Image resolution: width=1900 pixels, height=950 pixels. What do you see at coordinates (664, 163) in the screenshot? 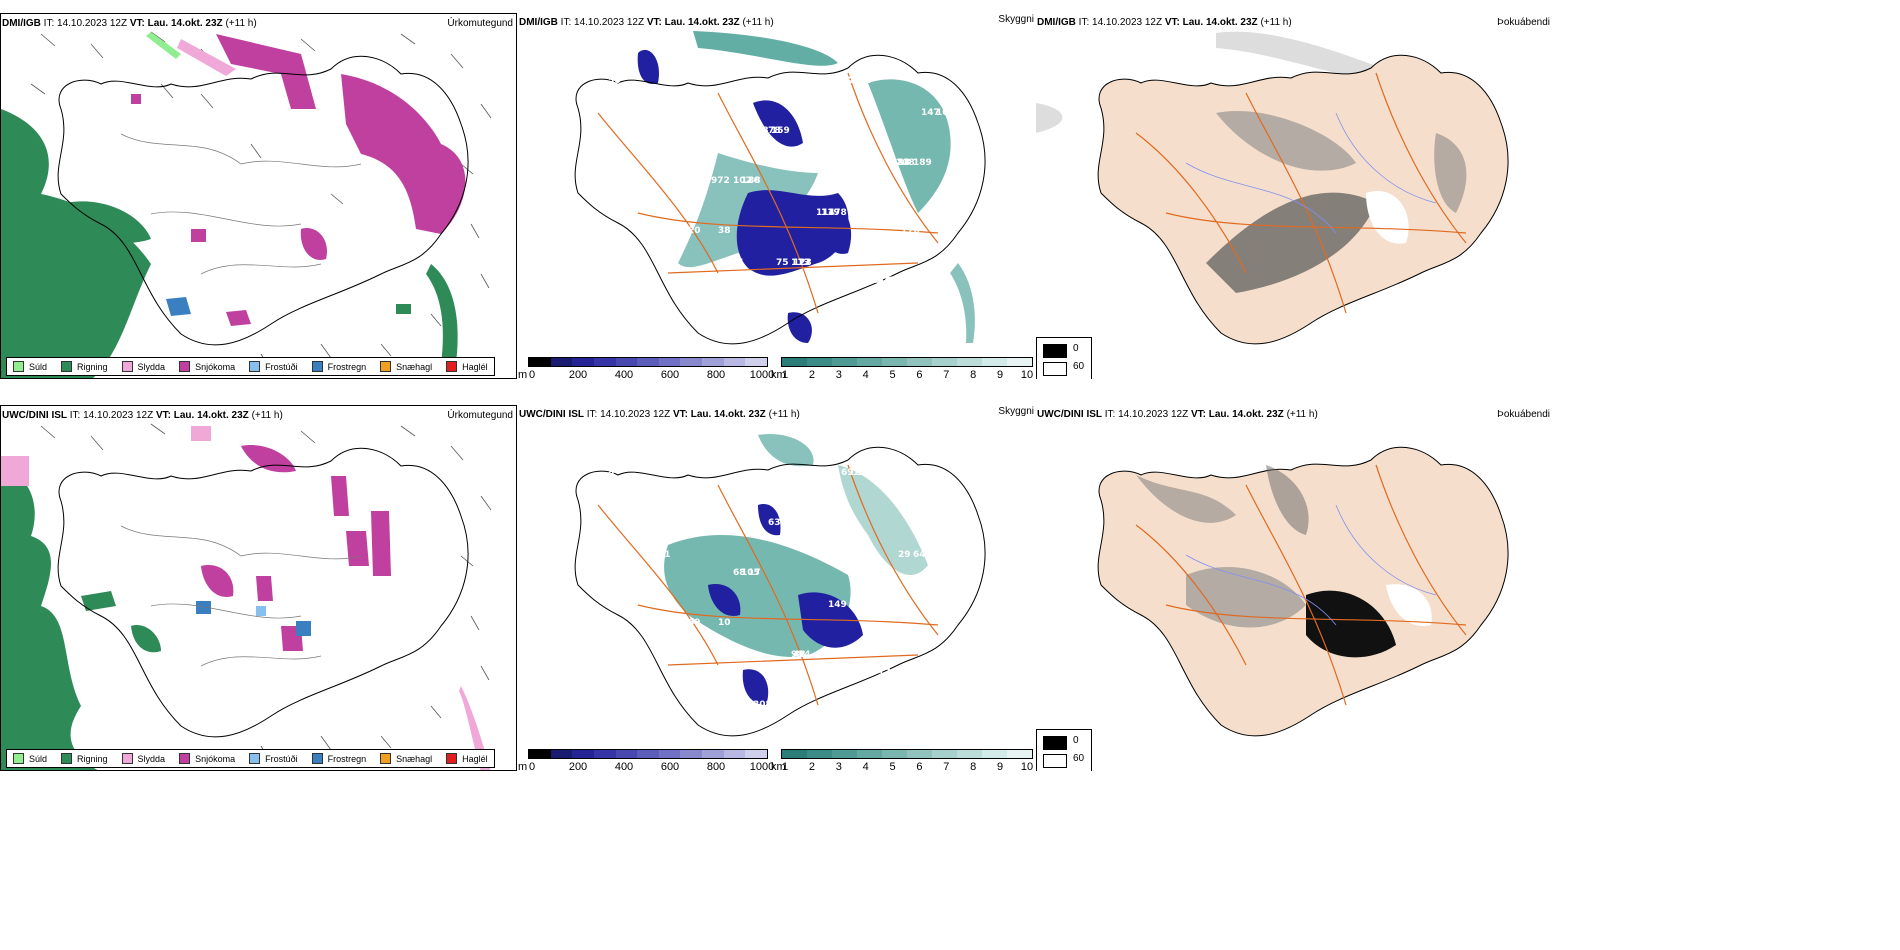
I see `cloud-base-value: 46` at bounding box center [664, 163].